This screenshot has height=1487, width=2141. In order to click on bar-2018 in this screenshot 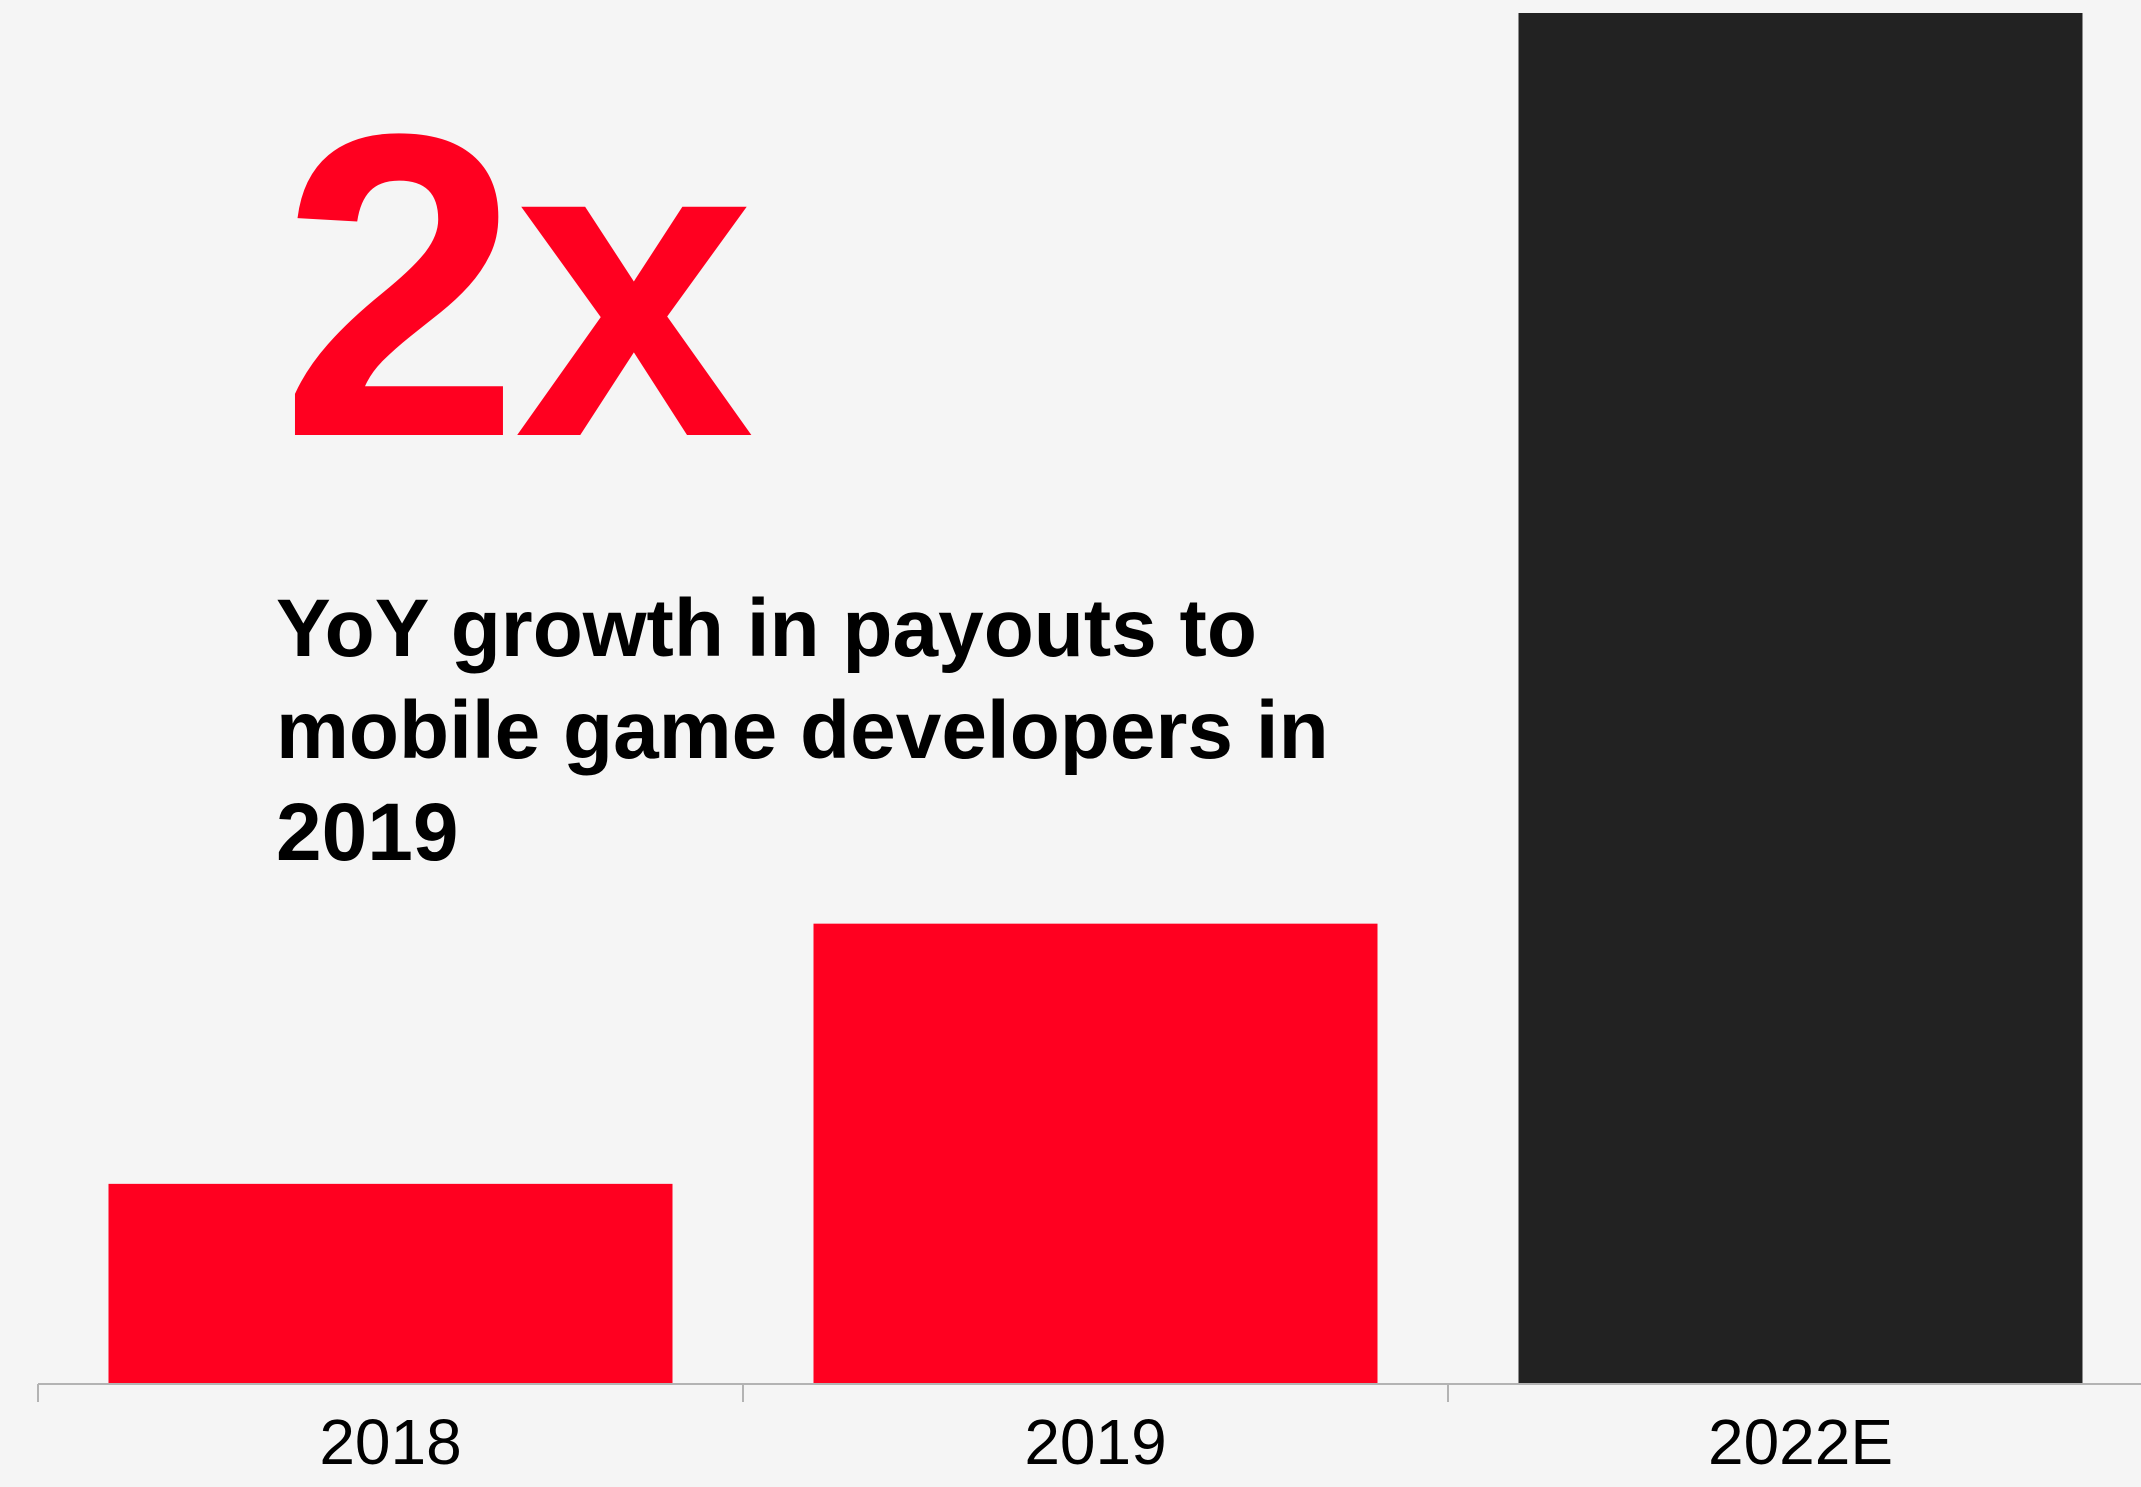, I will do `click(390, 1283)`.